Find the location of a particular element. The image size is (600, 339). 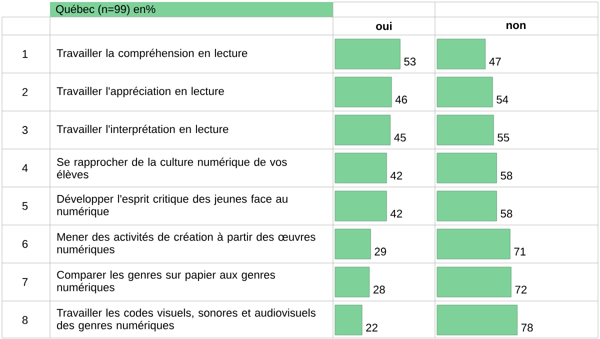

data-label: 46 is located at coordinates (401, 100).